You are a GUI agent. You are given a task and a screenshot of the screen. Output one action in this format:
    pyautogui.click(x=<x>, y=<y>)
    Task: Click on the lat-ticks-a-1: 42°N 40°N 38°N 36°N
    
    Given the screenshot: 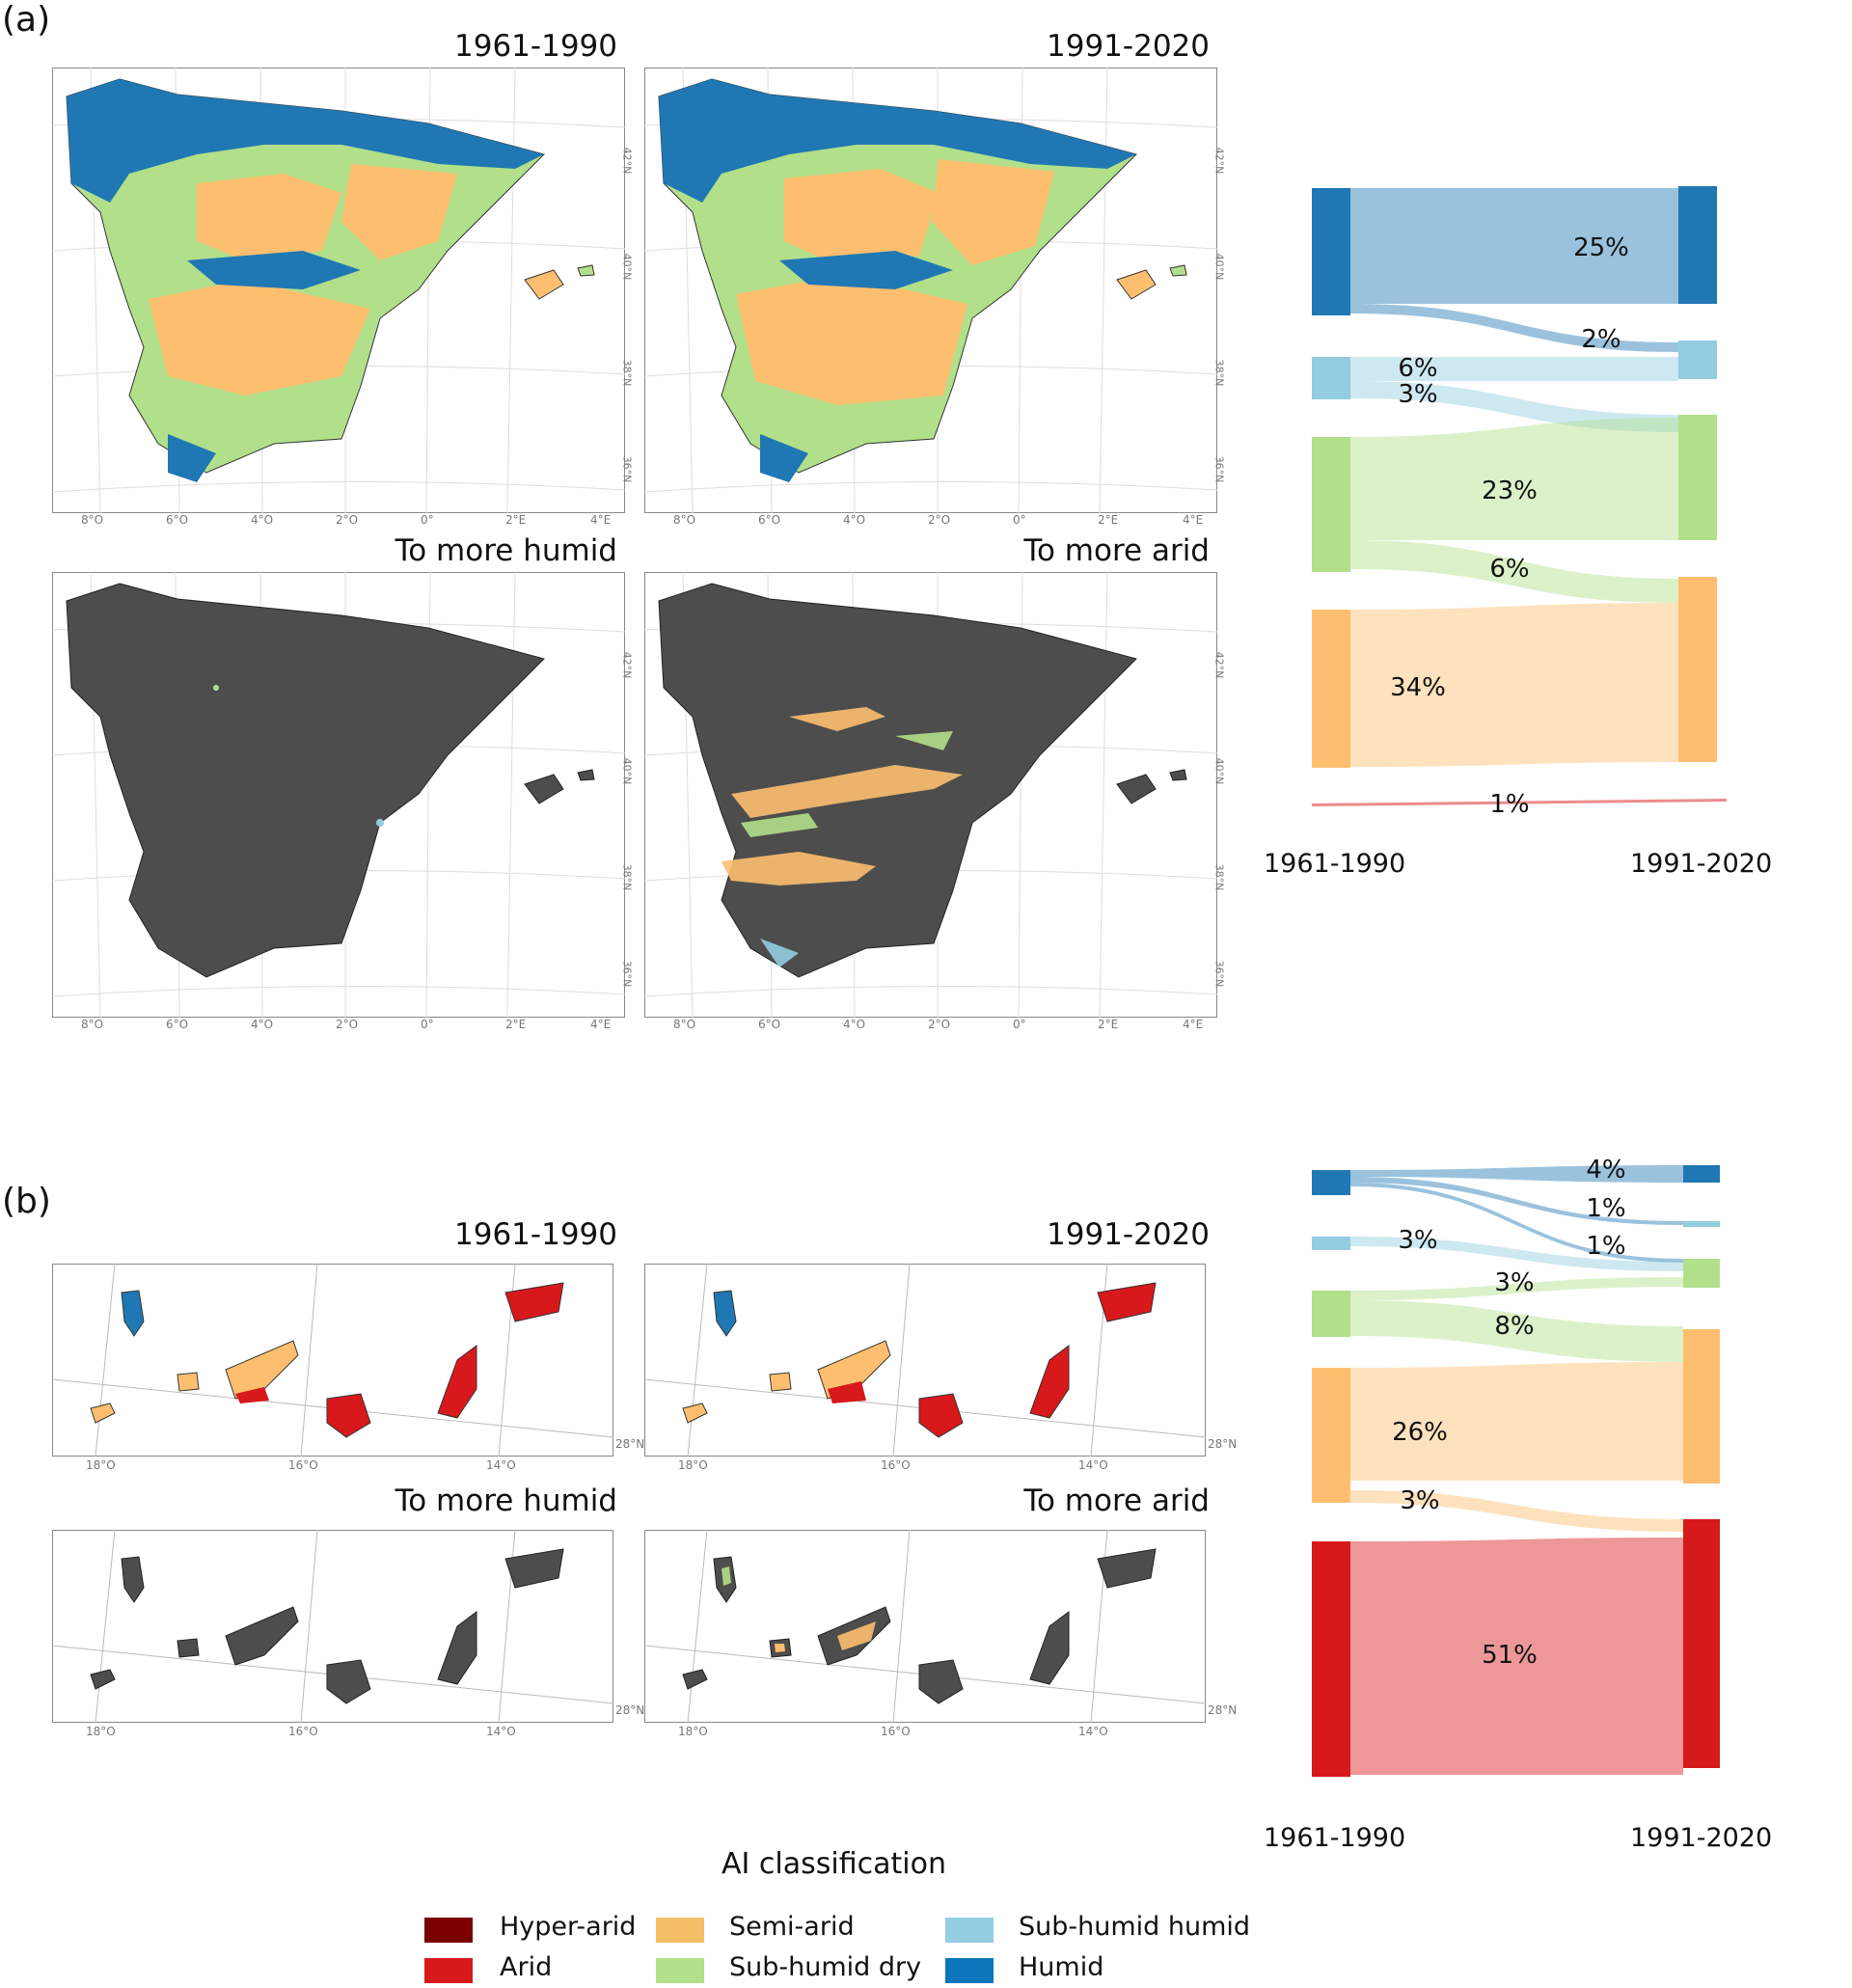 What is the action you would take?
    pyautogui.click(x=624, y=314)
    